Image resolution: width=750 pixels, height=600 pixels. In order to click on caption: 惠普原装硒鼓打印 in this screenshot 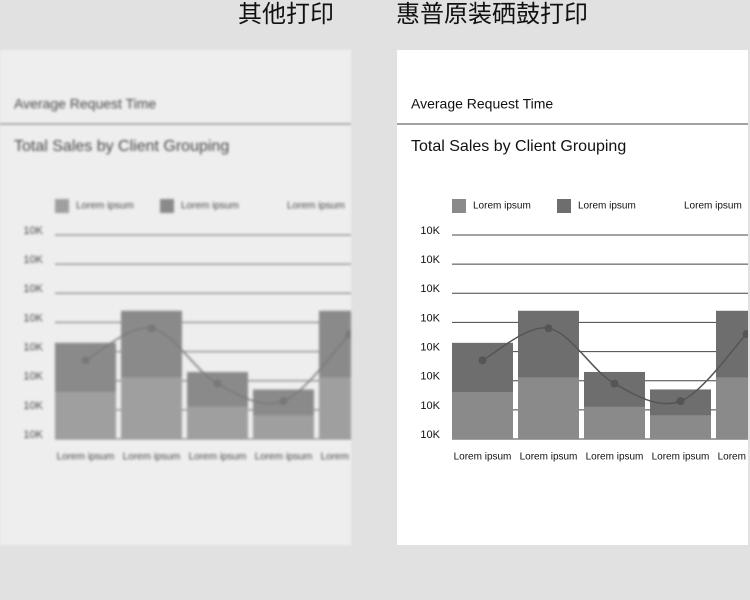, I will do `click(492, 14)`.